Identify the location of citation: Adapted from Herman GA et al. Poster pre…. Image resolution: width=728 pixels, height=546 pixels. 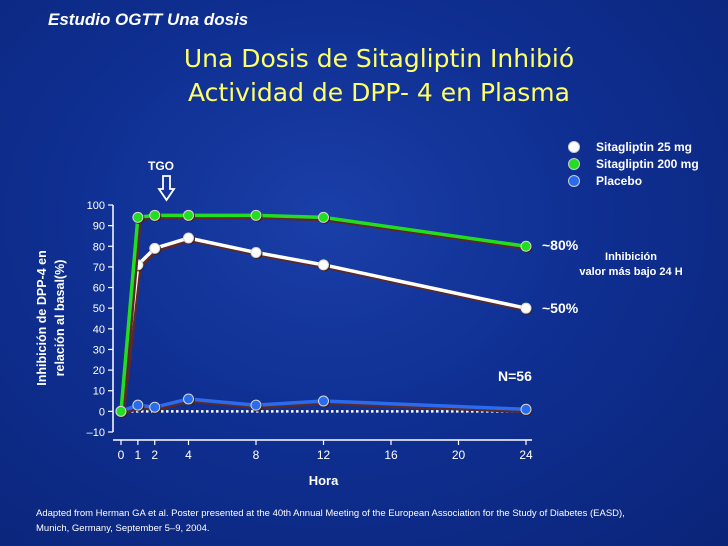
(366, 521).